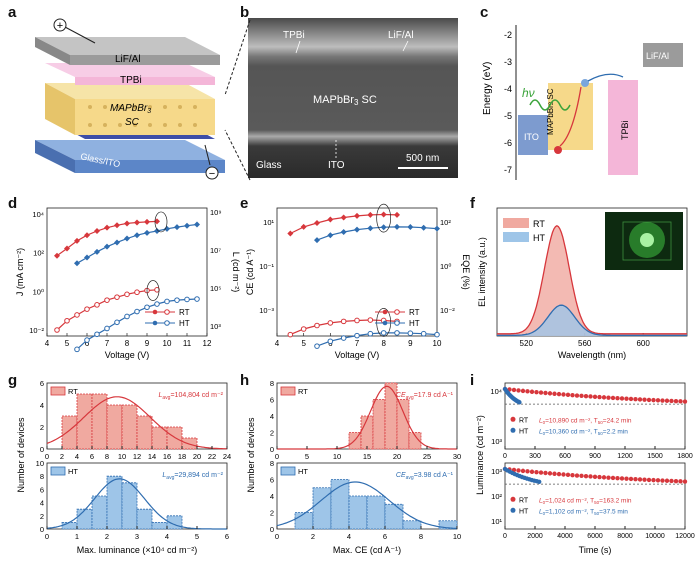 The image size is (700, 561). What do you see at coordinates (307, 456) in the screenshot?
I see `h-top-x-tick-label: 5` at bounding box center [307, 456].